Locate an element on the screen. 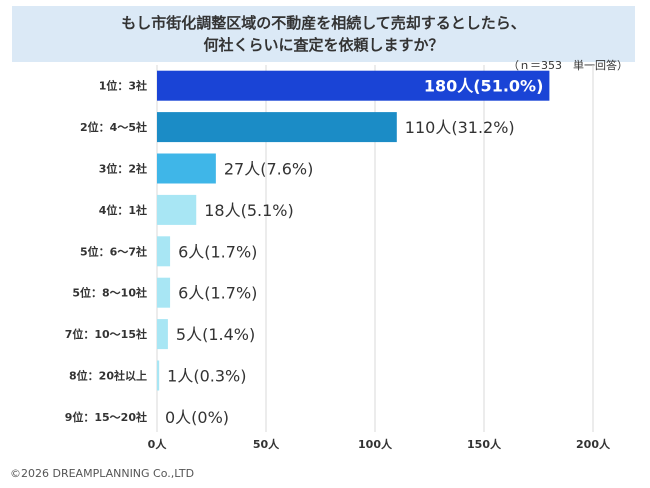 This screenshot has width=650, height=488. category-label: 1位：3社 is located at coordinates (123, 86).